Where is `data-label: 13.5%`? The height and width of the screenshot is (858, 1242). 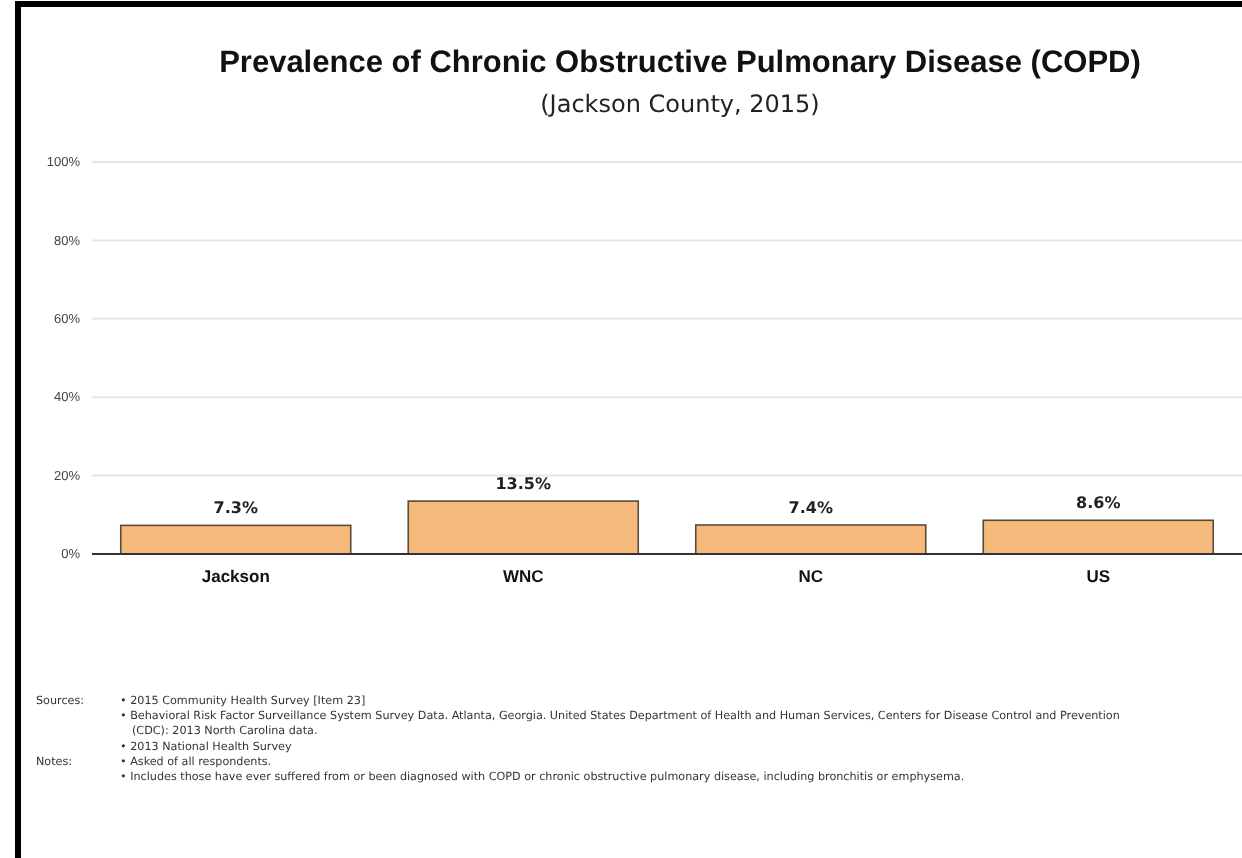
data-label: 13.5% is located at coordinates (523, 484).